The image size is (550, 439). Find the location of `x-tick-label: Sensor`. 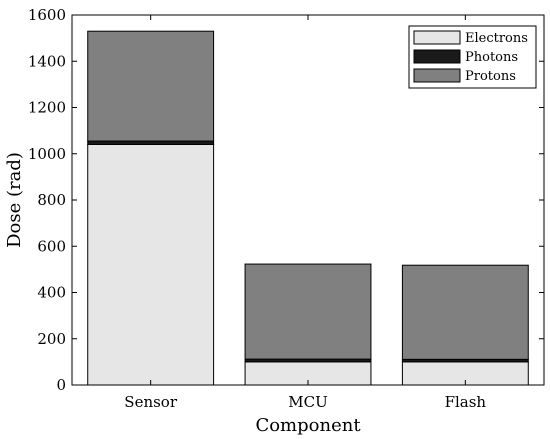

x-tick-label: Sensor is located at coordinates (151, 402).